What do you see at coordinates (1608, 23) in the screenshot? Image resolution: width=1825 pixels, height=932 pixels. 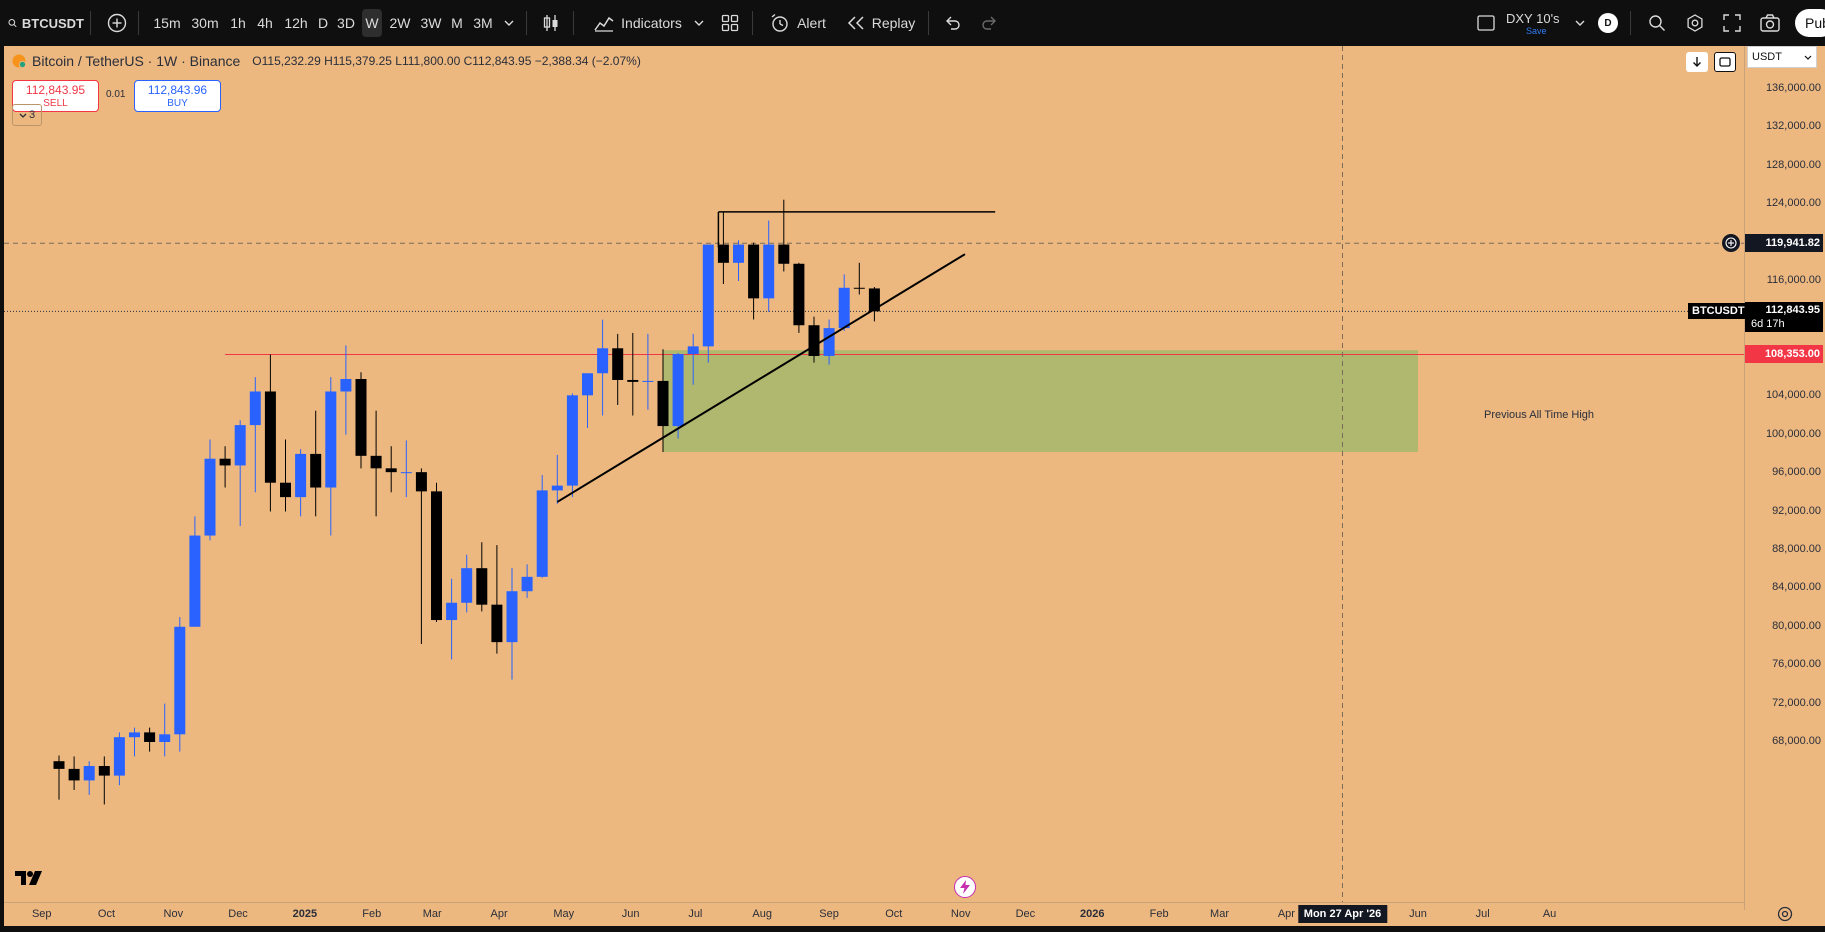 I see `user-badge: D` at bounding box center [1608, 23].